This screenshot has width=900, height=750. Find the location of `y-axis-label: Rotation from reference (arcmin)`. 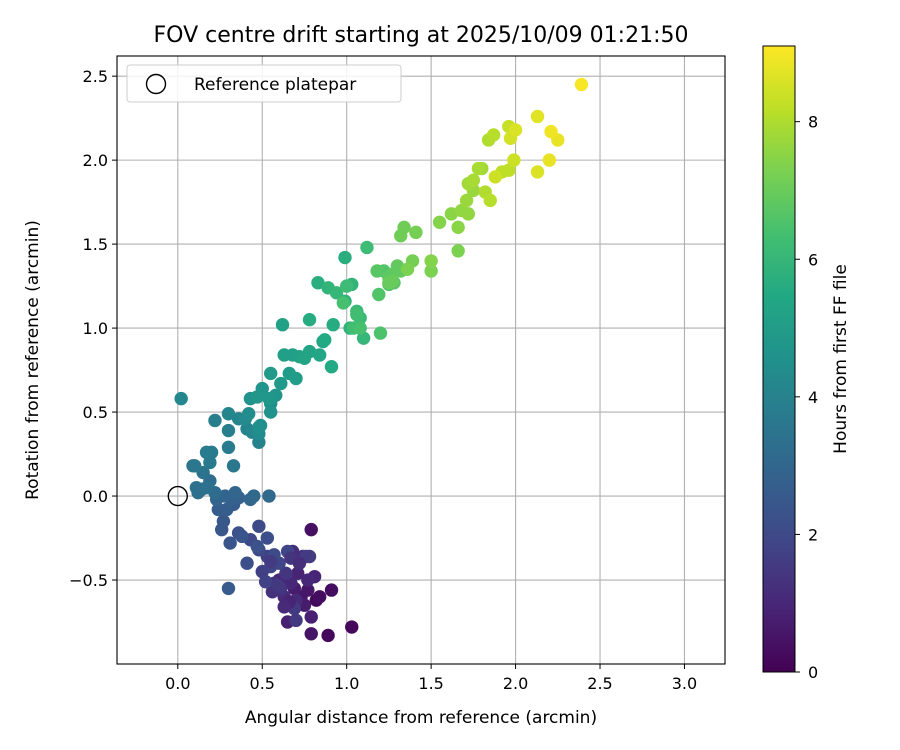

y-axis-label: Rotation from reference (arcmin) is located at coordinates (33, 360).